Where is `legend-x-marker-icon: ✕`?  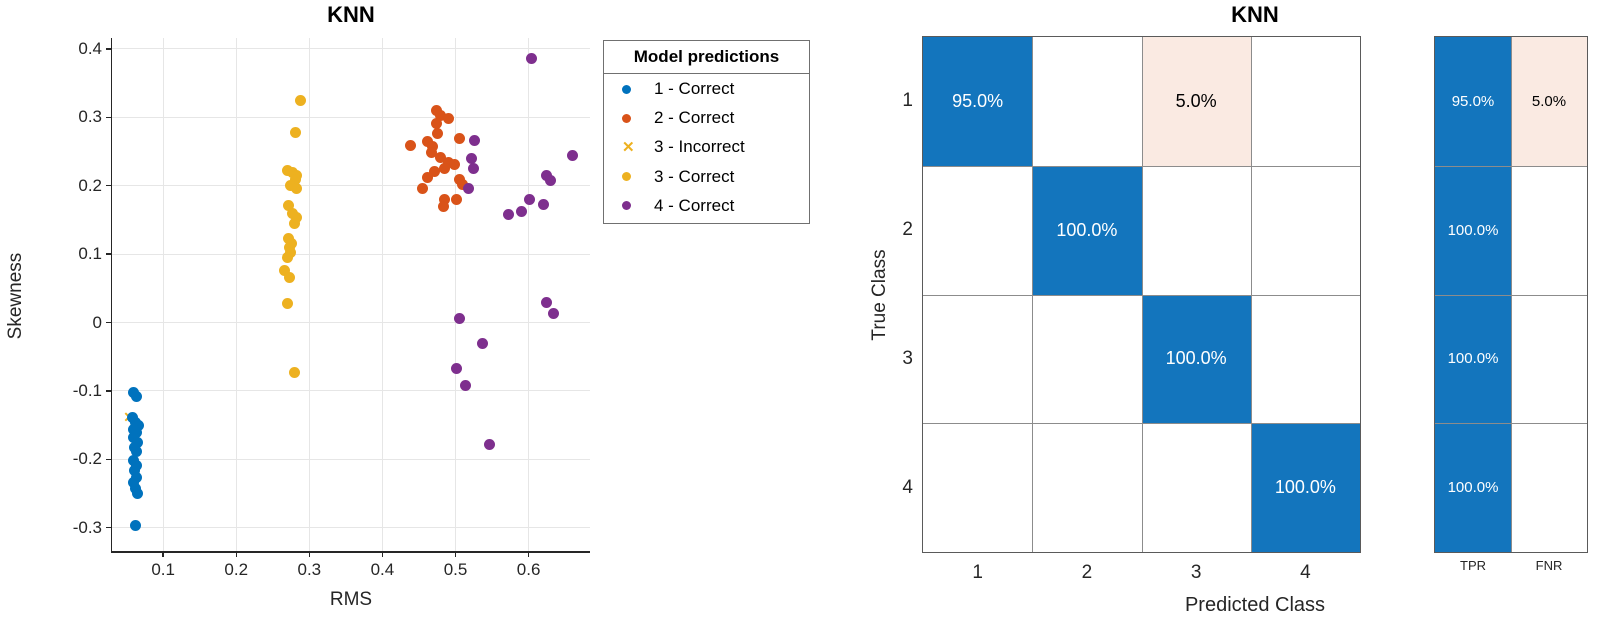
legend-x-marker-icon: ✕ is located at coordinates (628, 147).